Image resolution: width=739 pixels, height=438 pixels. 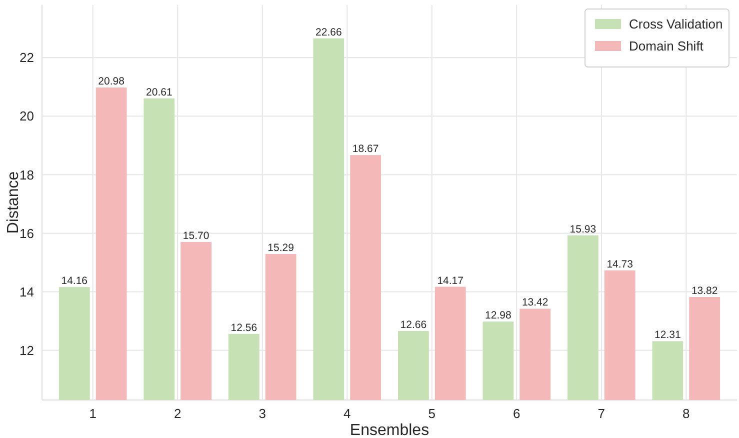 I want to click on data-label: 13.82, so click(x=704, y=291).